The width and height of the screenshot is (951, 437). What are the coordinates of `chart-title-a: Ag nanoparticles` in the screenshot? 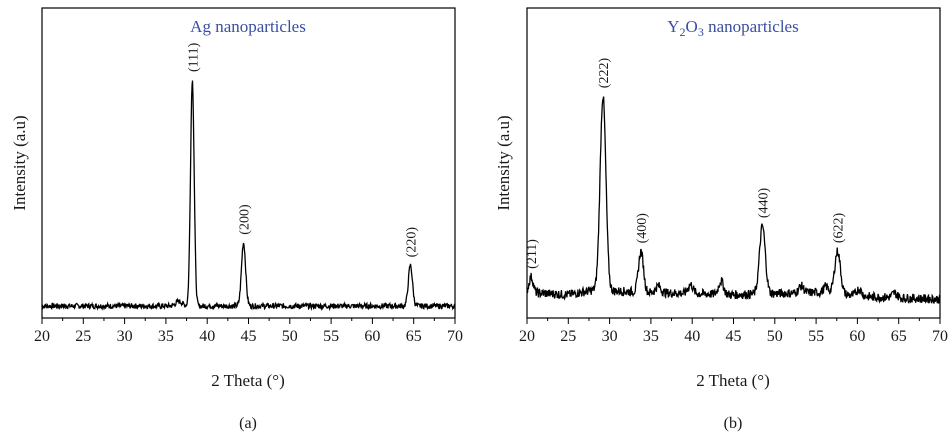 It's located at (248, 26).